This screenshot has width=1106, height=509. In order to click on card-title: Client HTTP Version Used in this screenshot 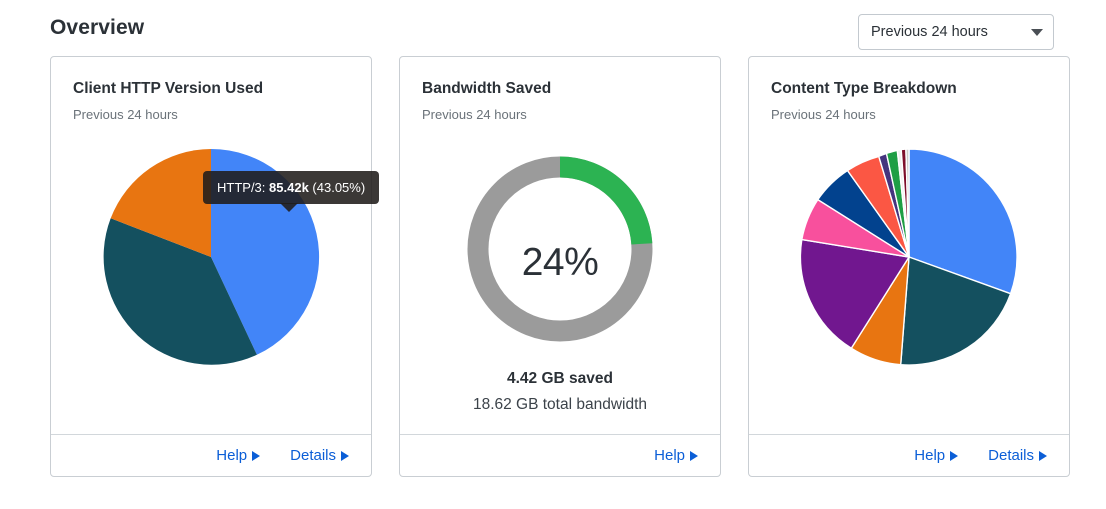, I will do `click(168, 88)`.